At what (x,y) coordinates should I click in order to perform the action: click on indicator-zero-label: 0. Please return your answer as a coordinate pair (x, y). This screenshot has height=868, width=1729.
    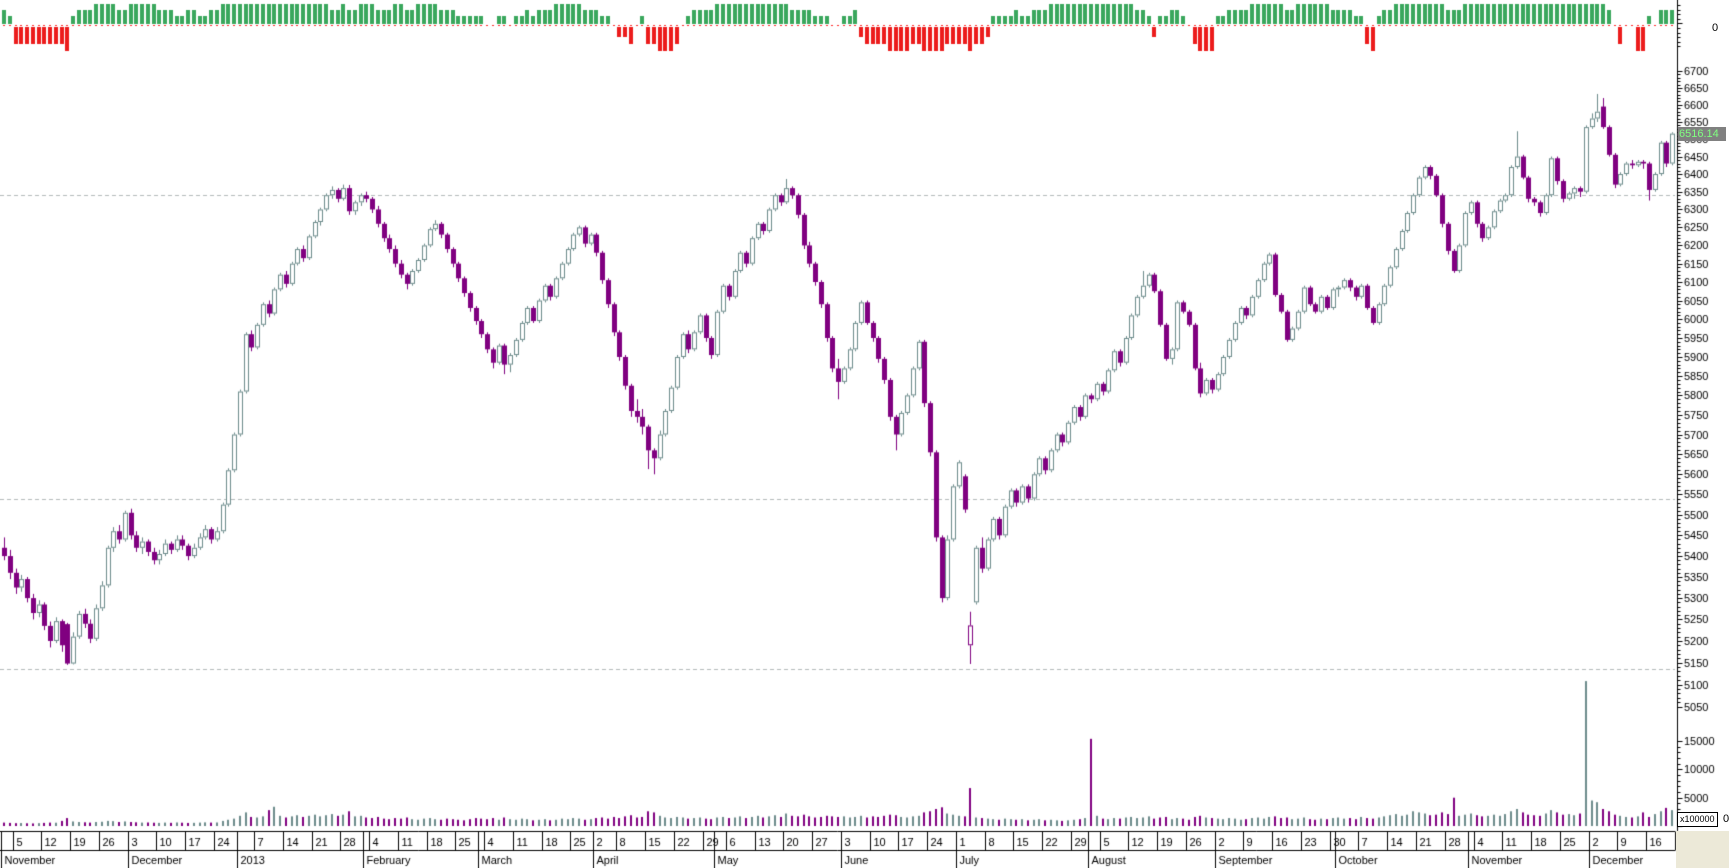
    Looking at the image, I should click on (1715, 28).